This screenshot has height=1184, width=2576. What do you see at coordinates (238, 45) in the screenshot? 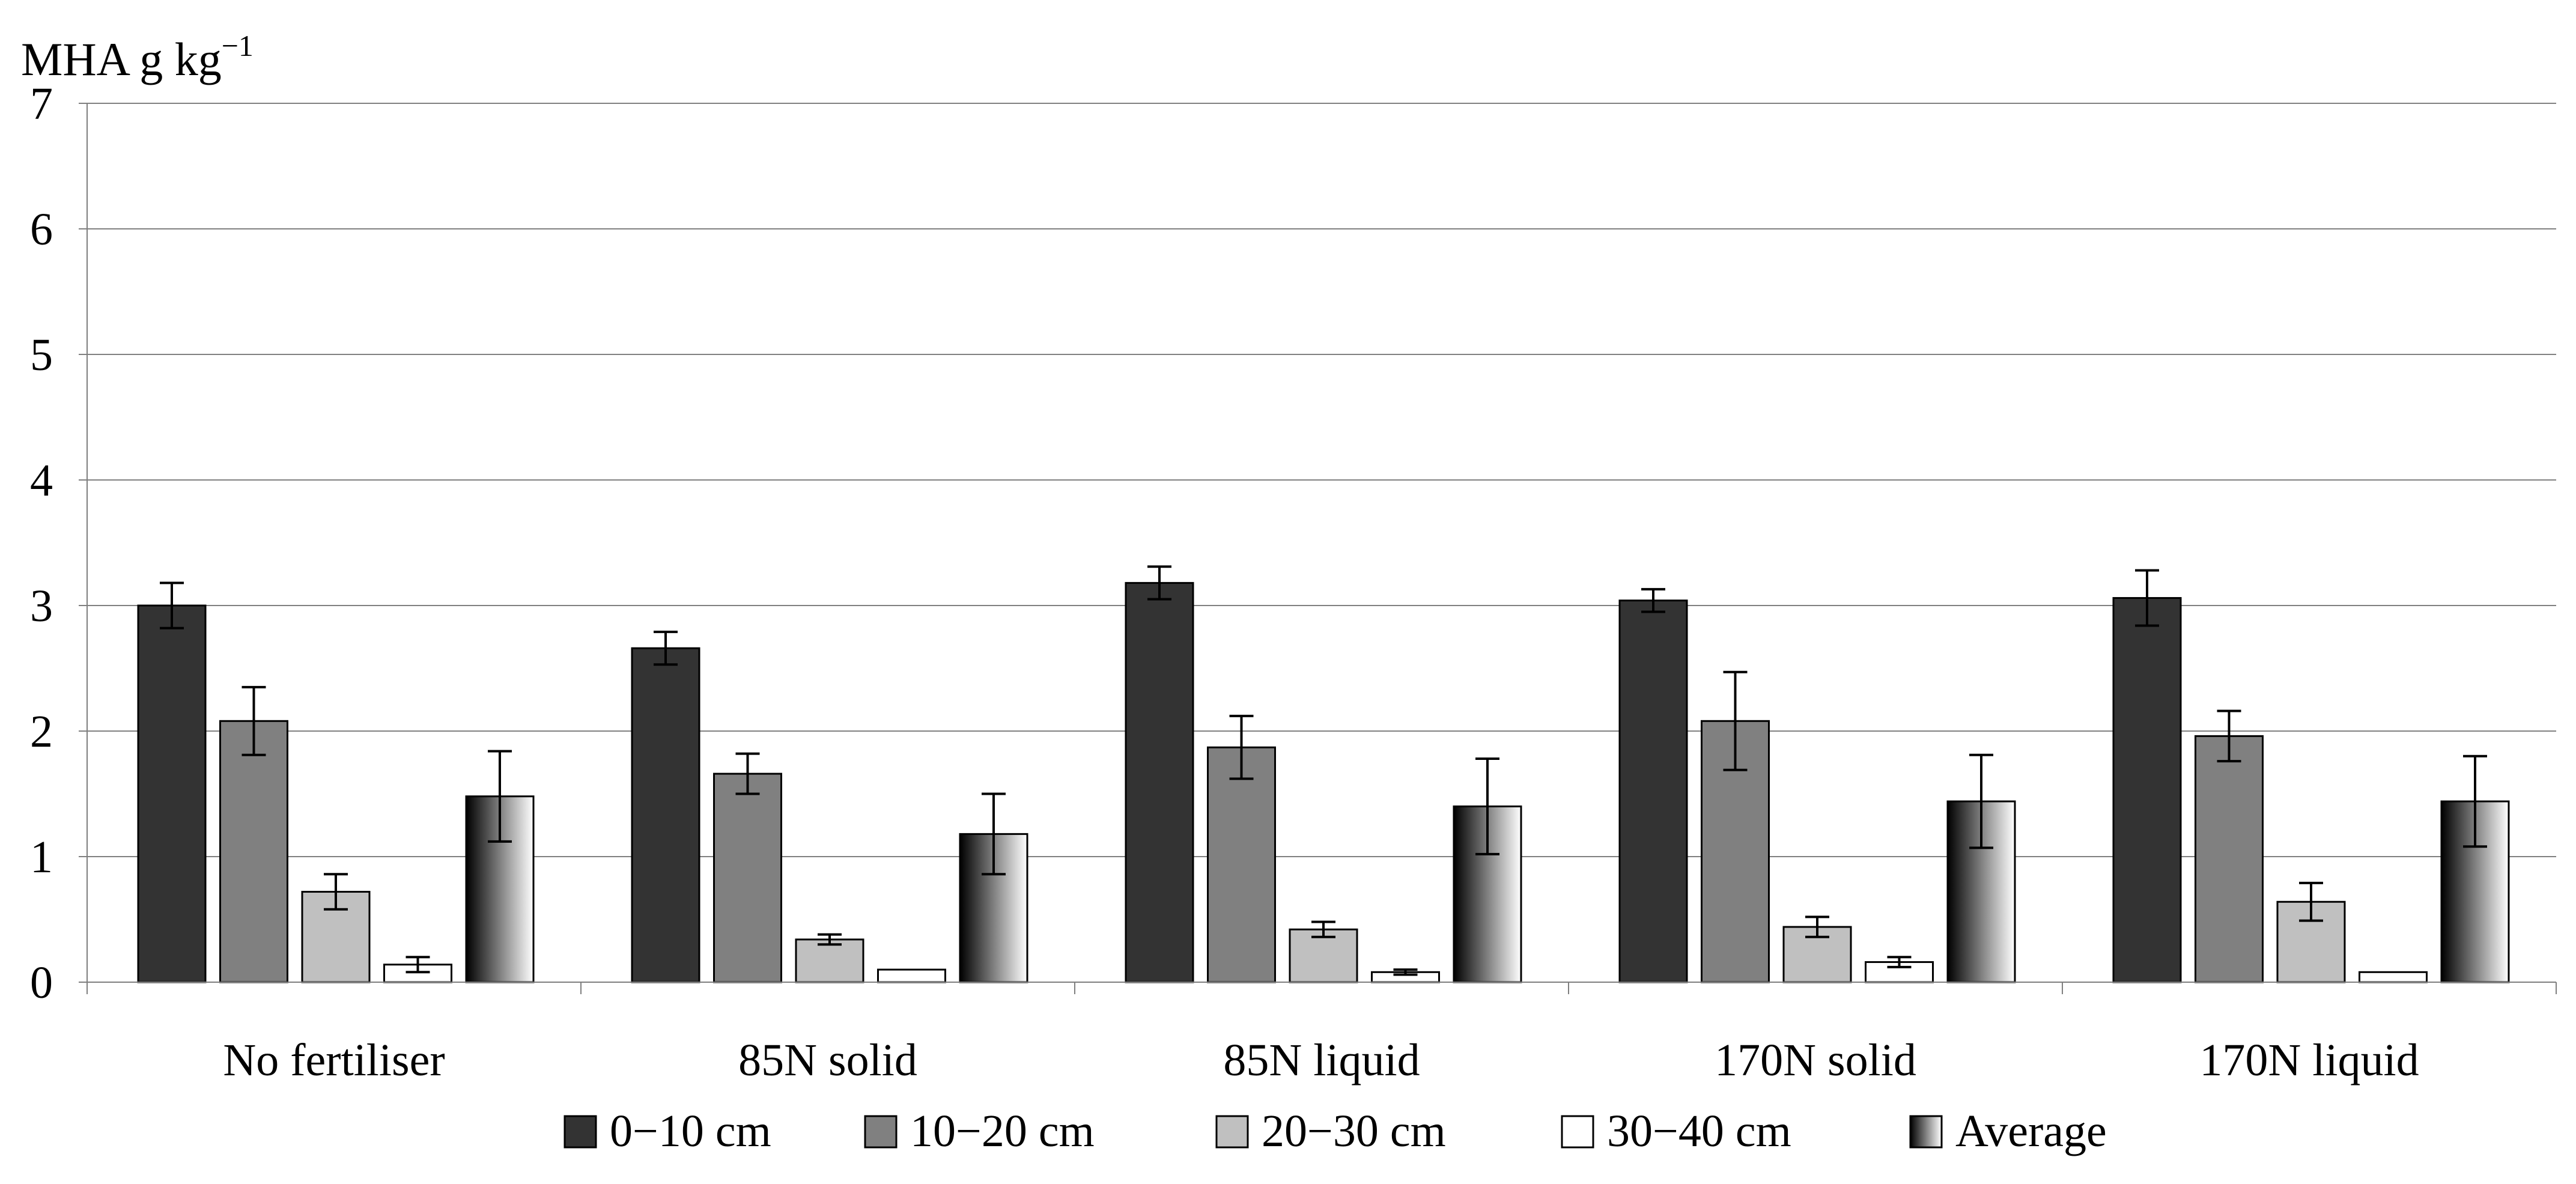
I see `y-axis-title-superscript: −1` at bounding box center [238, 45].